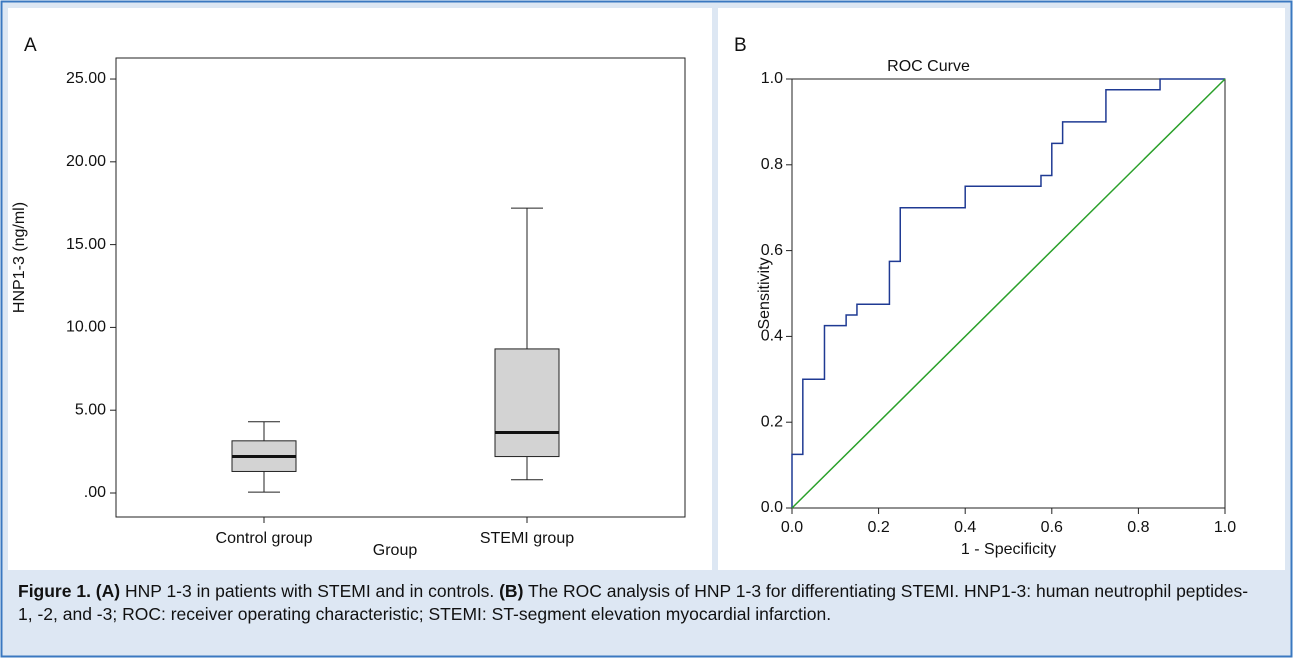 The height and width of the screenshot is (658, 1293). I want to click on y-tick-label: 0.0, so click(772, 507).